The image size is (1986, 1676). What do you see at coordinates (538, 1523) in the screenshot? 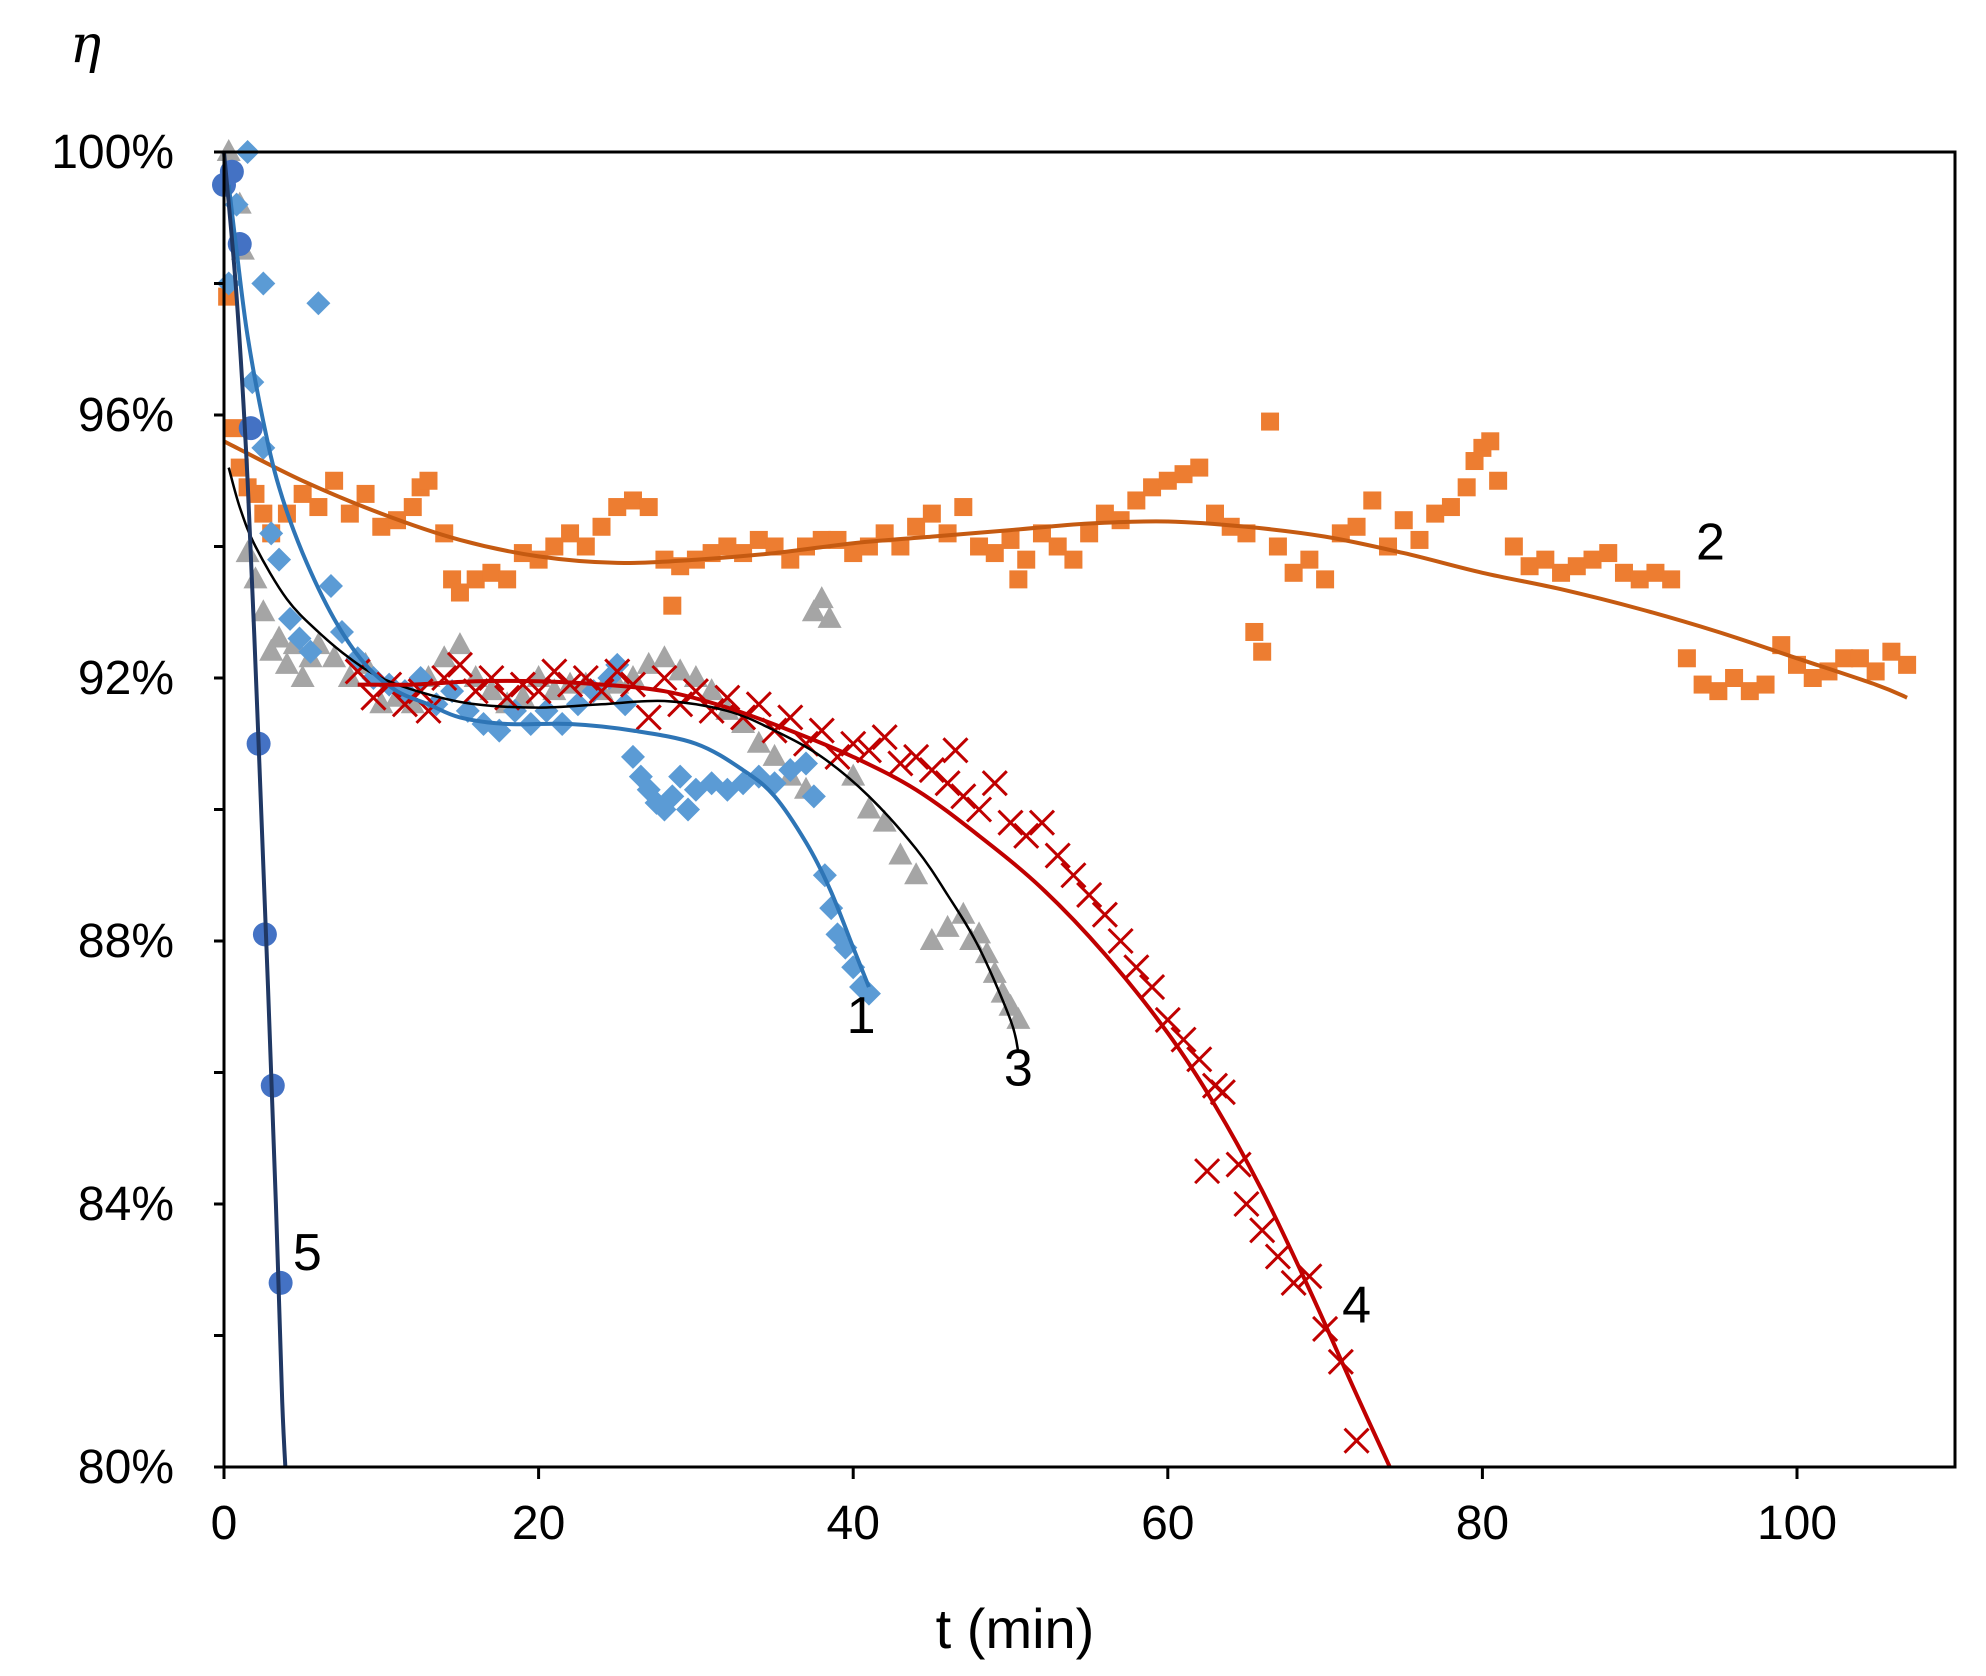
I see `x-tick-label: 20` at bounding box center [538, 1523].